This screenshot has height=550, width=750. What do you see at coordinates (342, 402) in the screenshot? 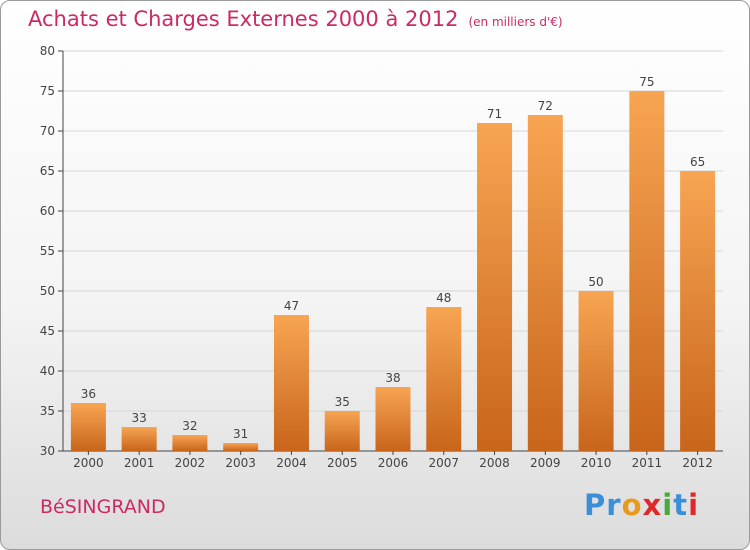
I see `bar-value-label: 35` at bounding box center [342, 402].